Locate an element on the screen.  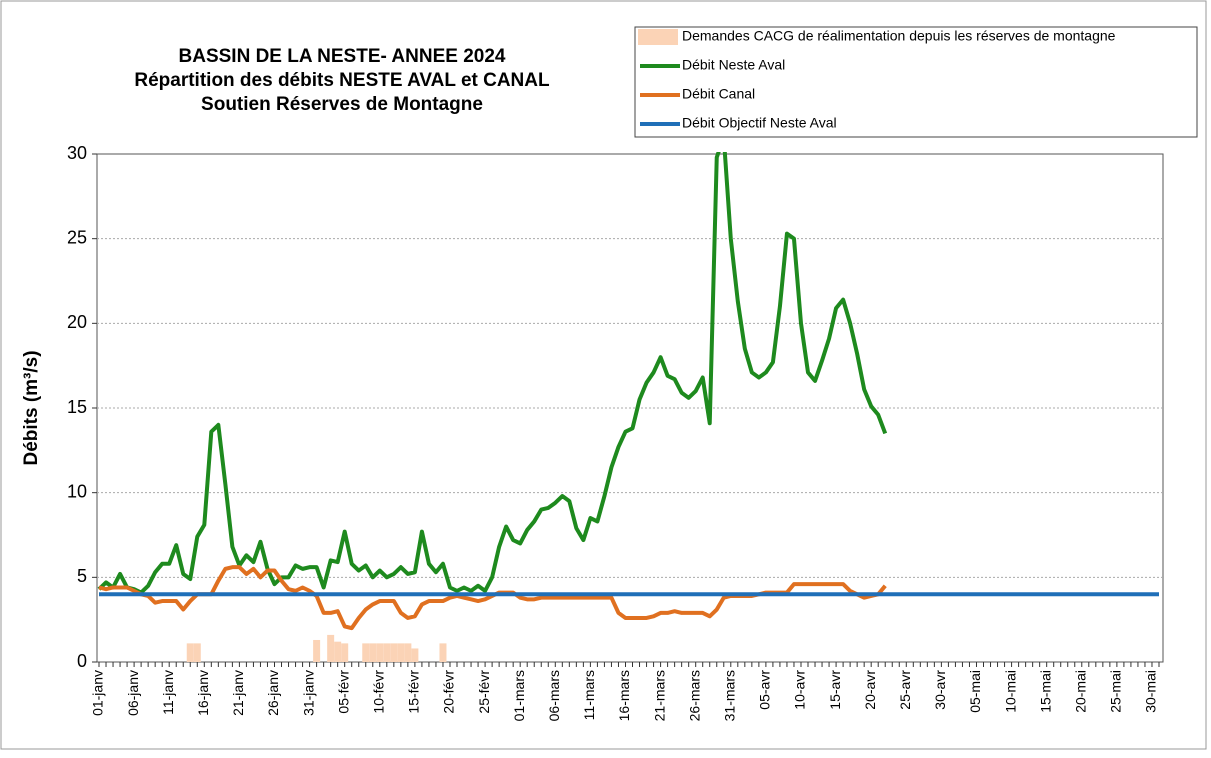
x-tick-label: 06-janv is located at coordinates (133, 693).